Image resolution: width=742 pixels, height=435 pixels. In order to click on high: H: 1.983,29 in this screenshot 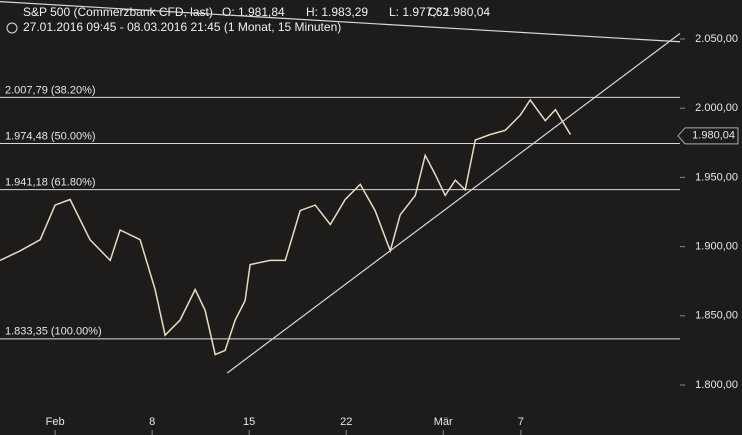, I will do `click(337, 12)`.